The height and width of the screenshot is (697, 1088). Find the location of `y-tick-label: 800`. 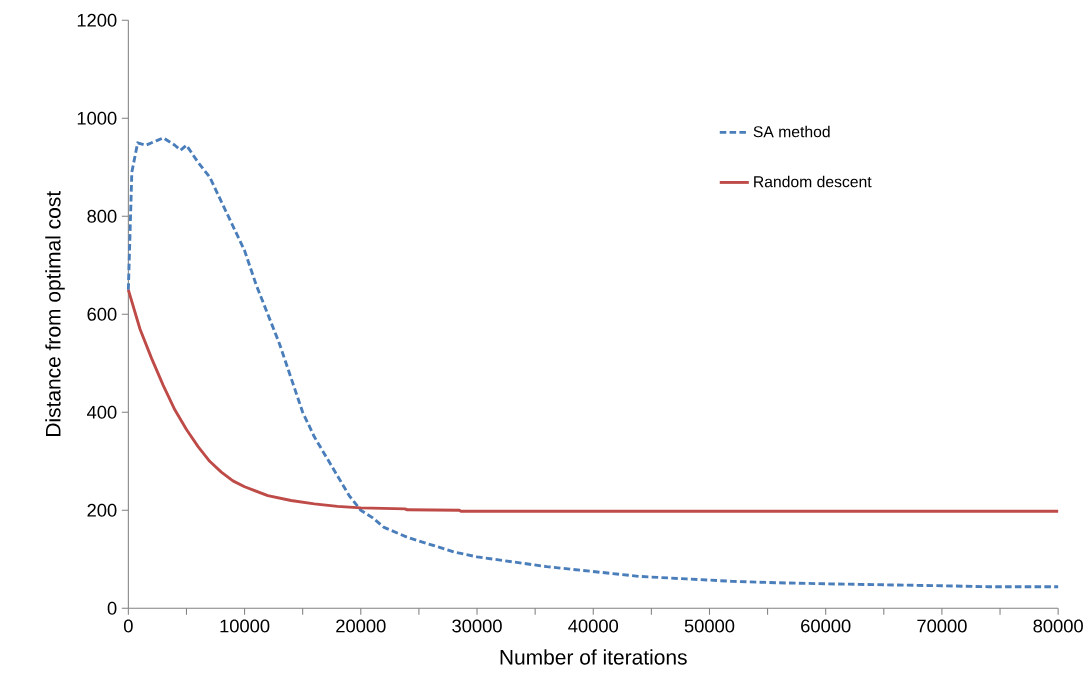

y-tick-label: 800 is located at coordinates (102, 216).